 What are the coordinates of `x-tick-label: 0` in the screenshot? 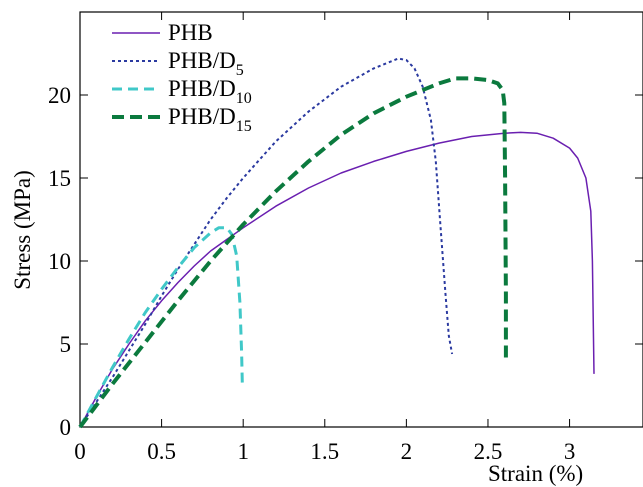 It's located at (80, 451).